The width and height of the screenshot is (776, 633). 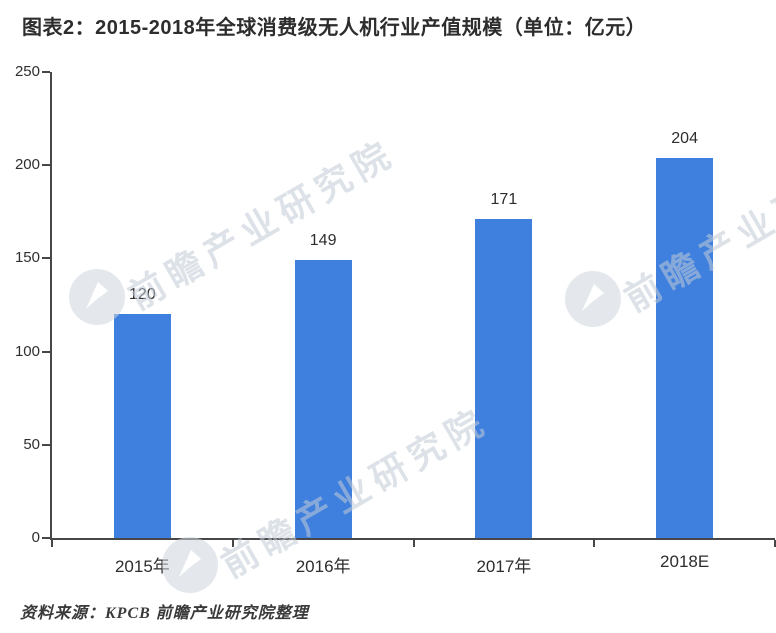 I want to click on bar-value-label: 149, so click(x=323, y=241).